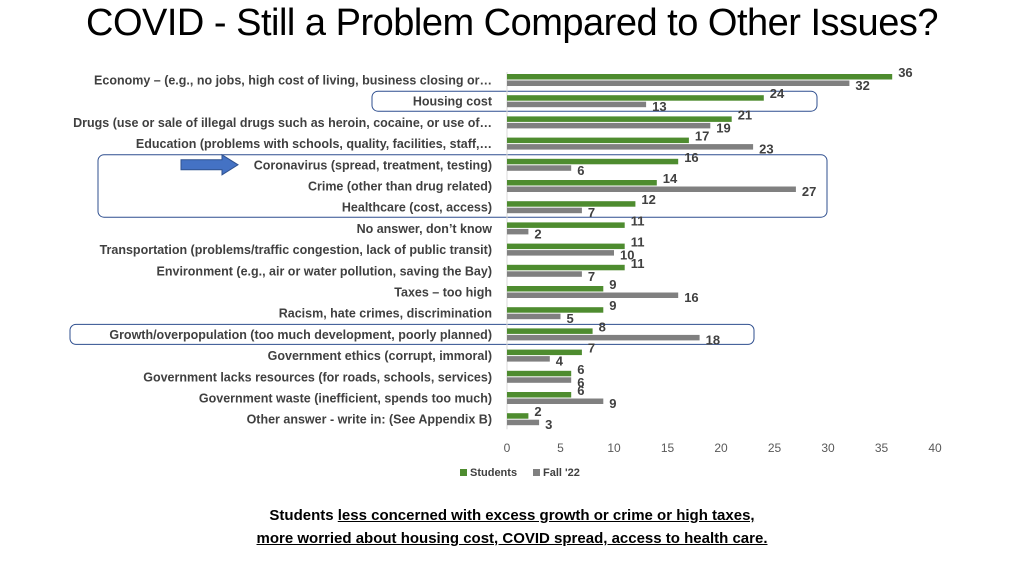 Image resolution: width=1024 pixels, height=576 pixels. What do you see at coordinates (691, 157) in the screenshot?
I see `value-label-students: 16` at bounding box center [691, 157].